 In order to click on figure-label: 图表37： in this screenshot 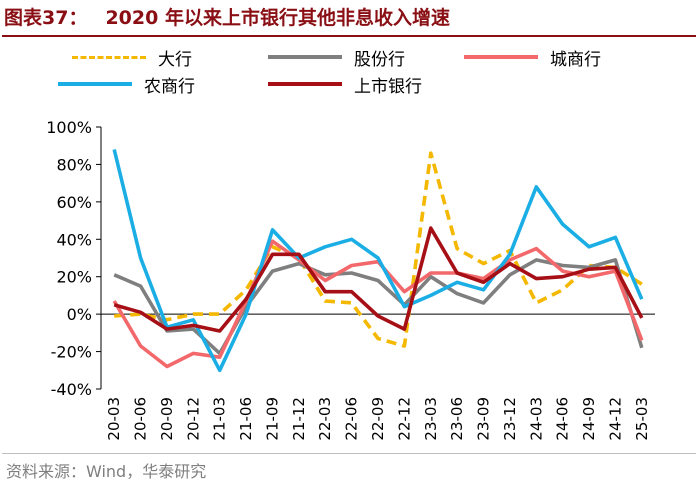, I will do `click(46, 18)`.